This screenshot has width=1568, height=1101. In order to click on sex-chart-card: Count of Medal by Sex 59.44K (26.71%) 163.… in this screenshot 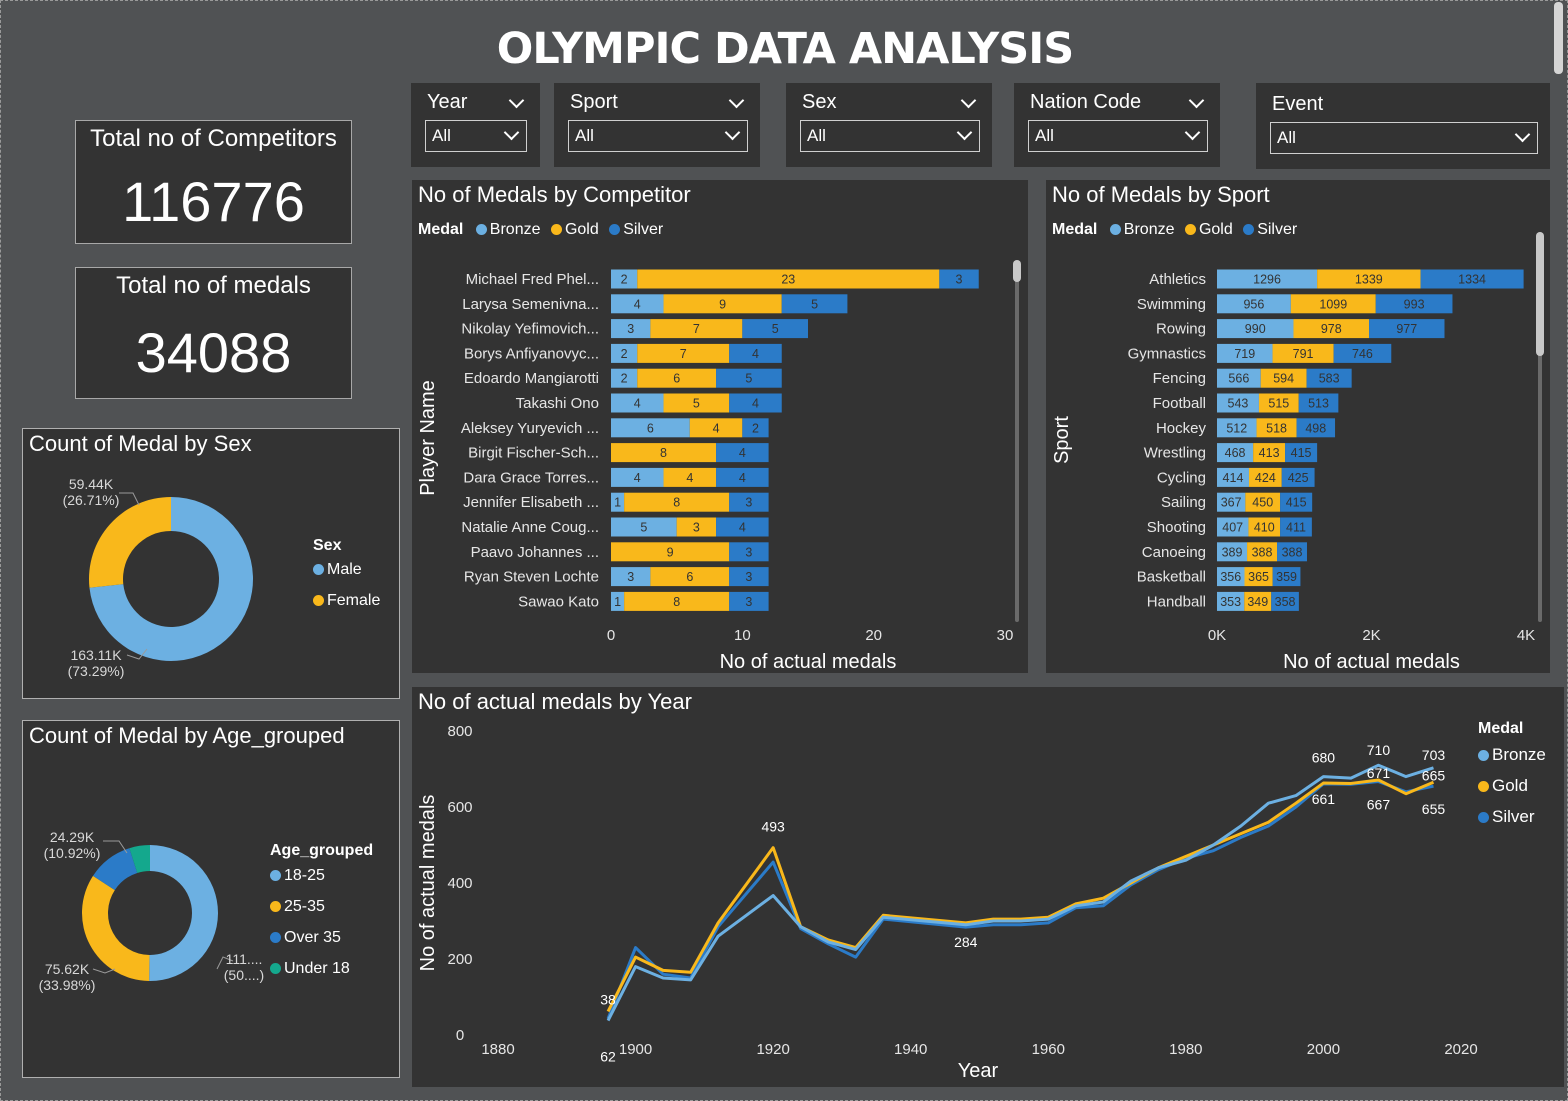, I will do `click(211, 563)`.